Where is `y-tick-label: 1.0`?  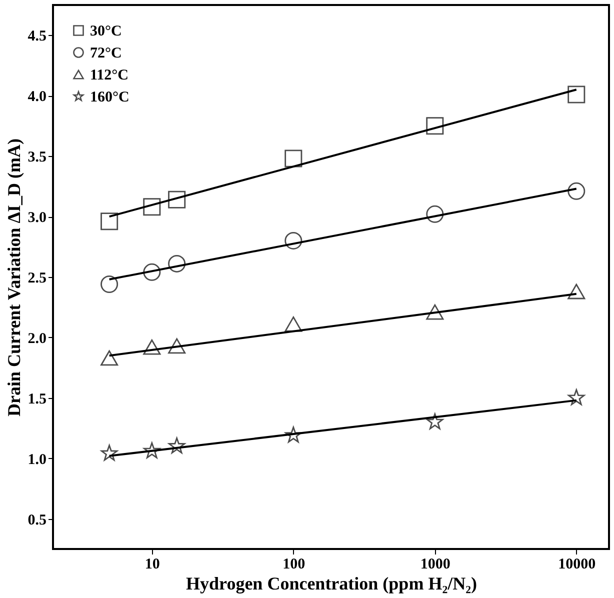
y-tick-label: 1.0 is located at coordinates (37, 460).